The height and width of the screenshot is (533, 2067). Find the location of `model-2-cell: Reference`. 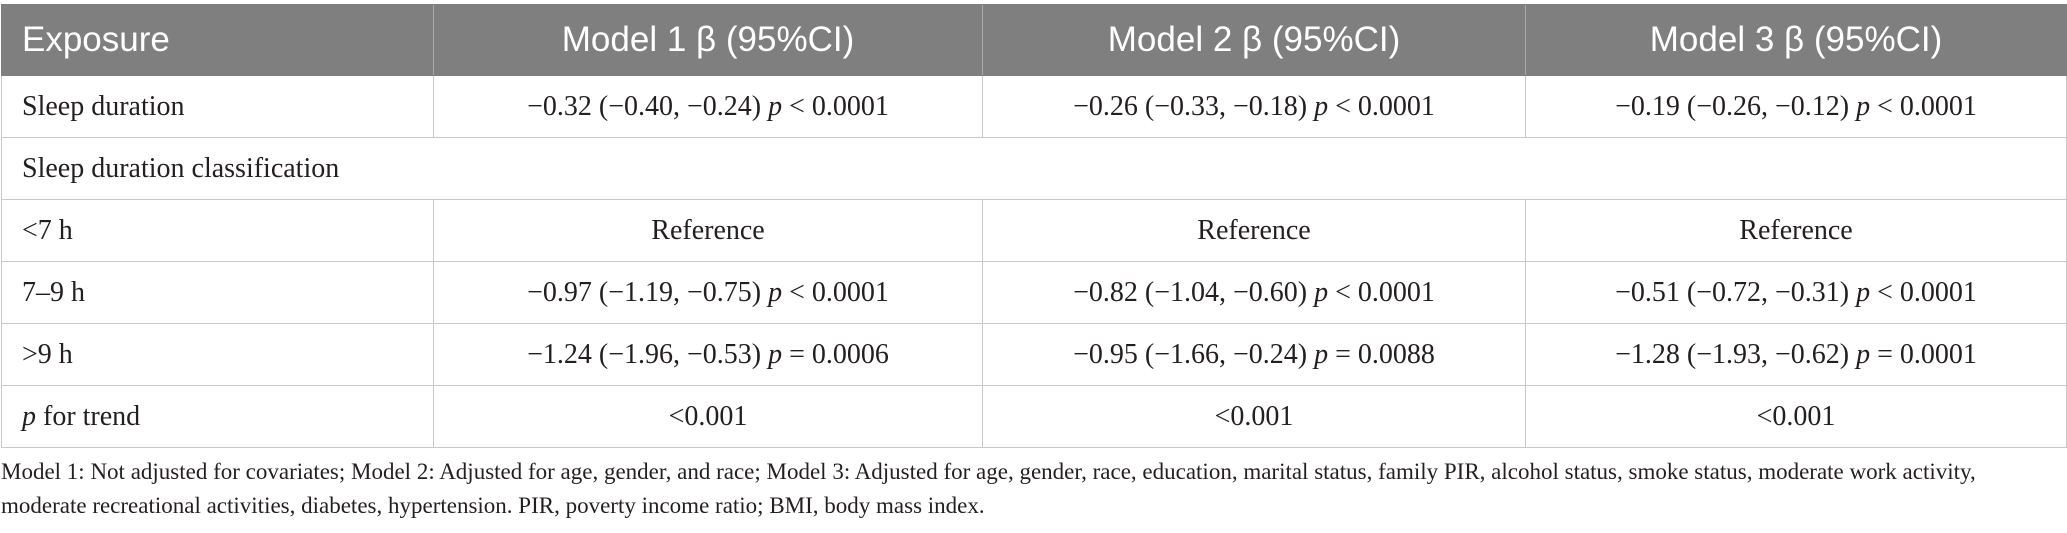

model-2-cell: Reference is located at coordinates (1254, 230).